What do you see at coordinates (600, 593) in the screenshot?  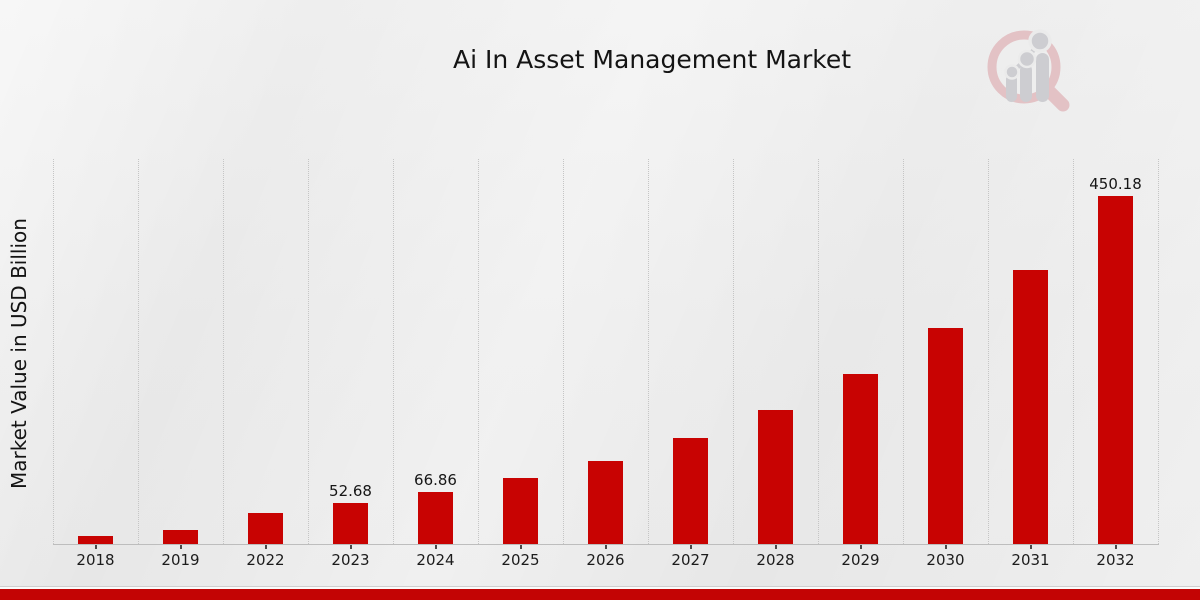 I see `footer-stripe` at bounding box center [600, 593].